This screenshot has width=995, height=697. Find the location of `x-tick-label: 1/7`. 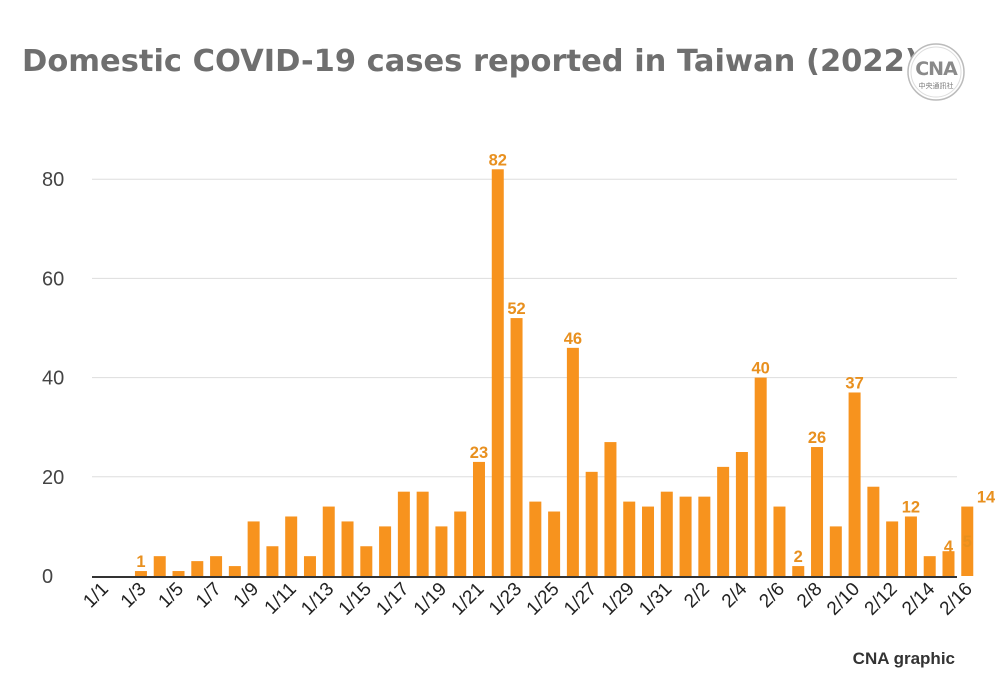

x-tick-label: 1/7 is located at coordinates (209, 596).